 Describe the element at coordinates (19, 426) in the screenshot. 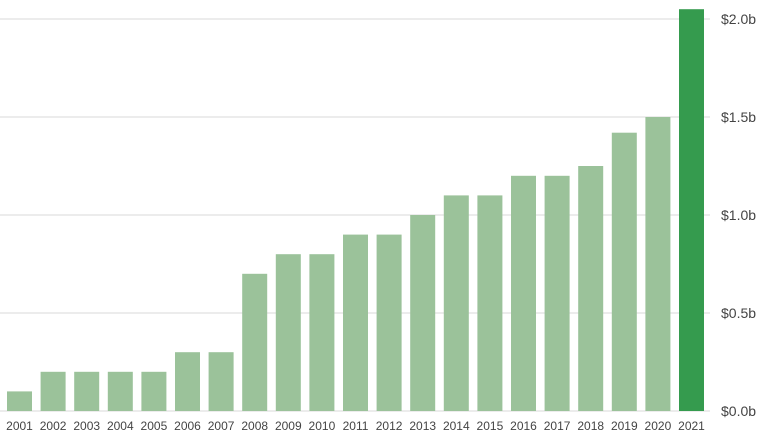

I see `x-tick-label: 2001` at that location.